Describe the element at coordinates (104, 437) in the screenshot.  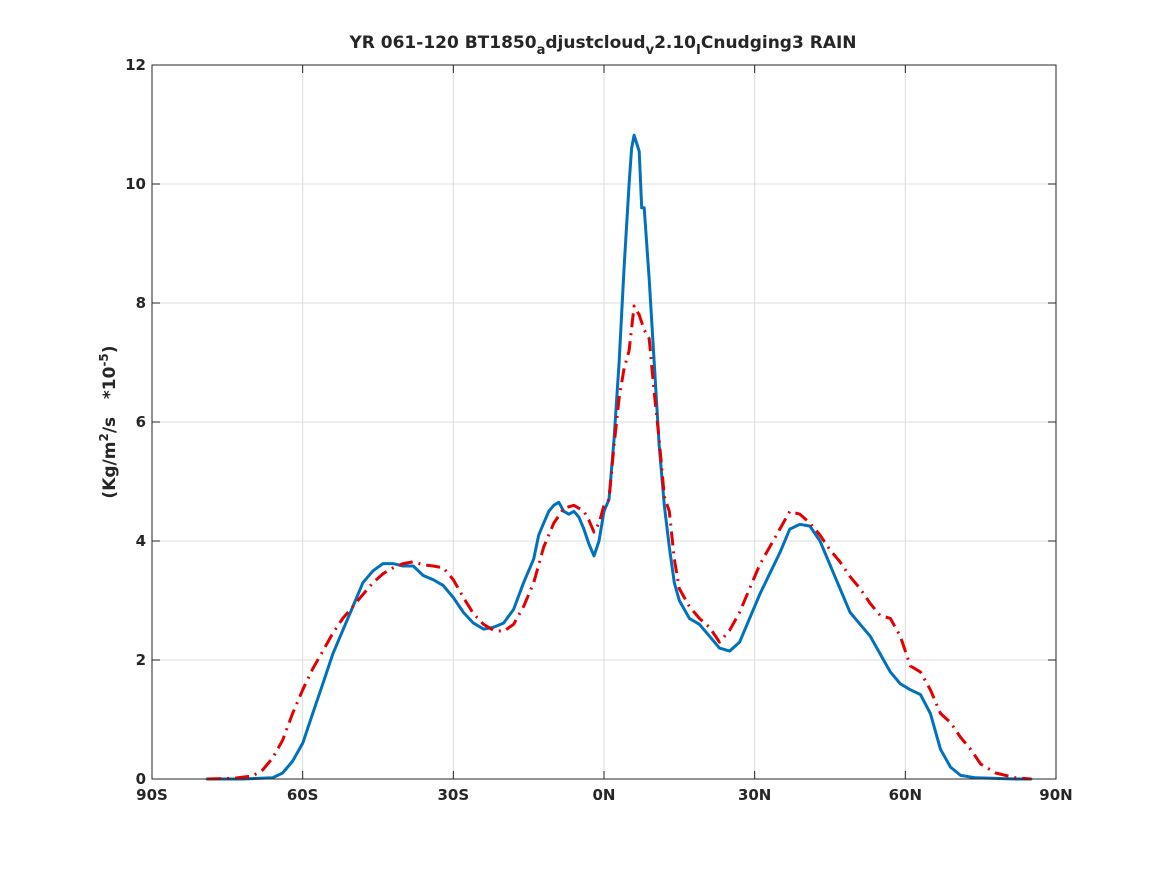
I see `ylabel-sup-2: 2` at that location.